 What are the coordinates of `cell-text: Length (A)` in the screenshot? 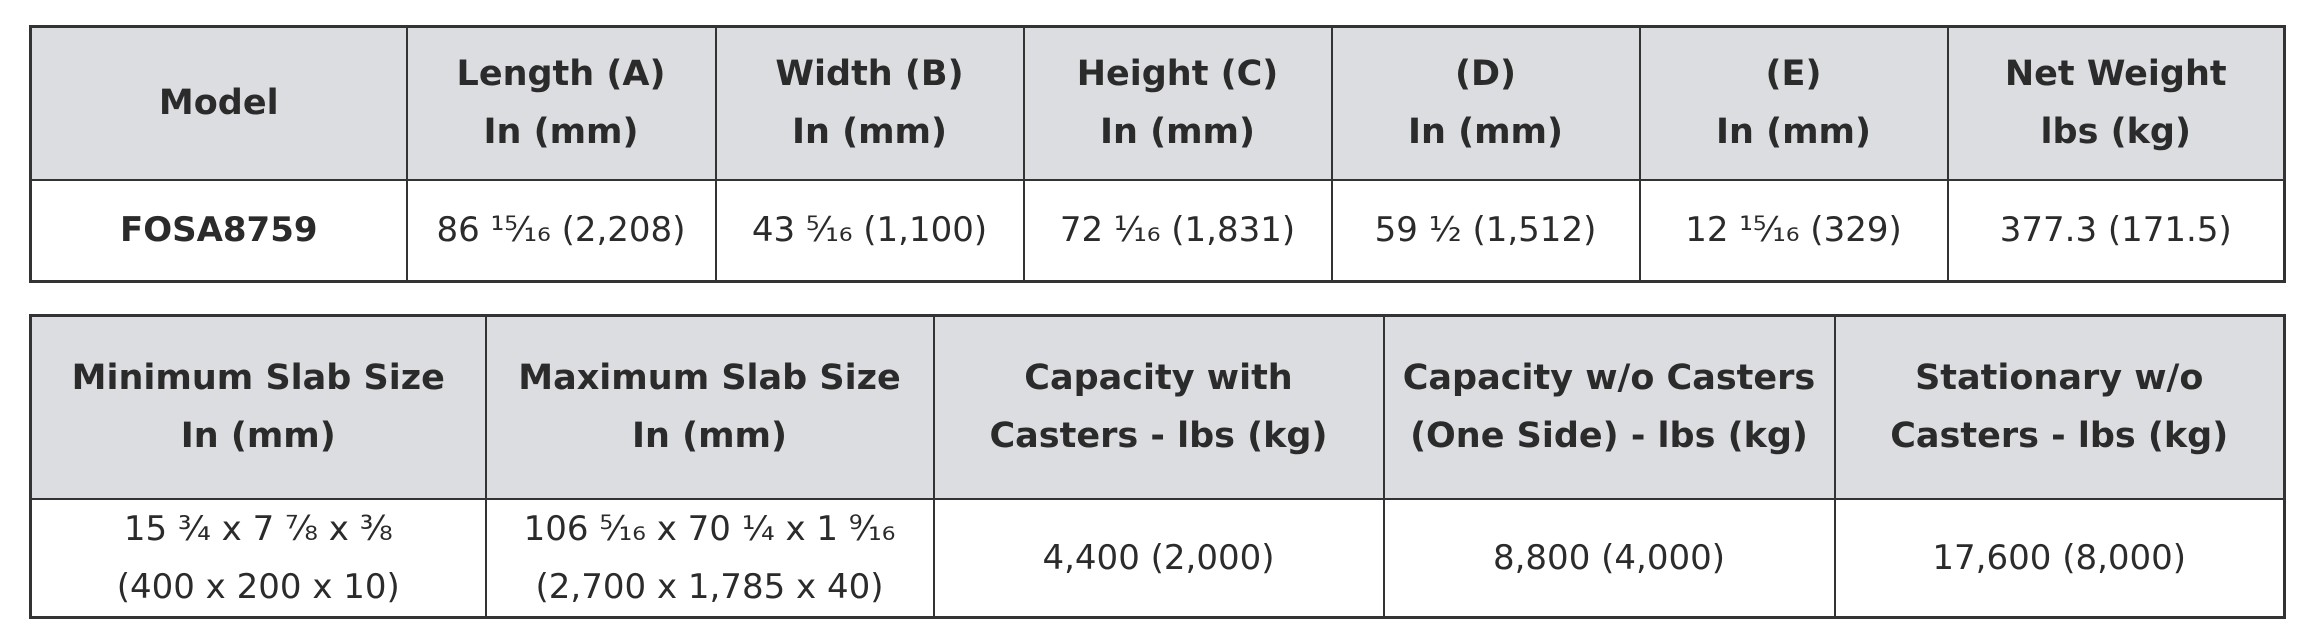 It's located at (561, 74).